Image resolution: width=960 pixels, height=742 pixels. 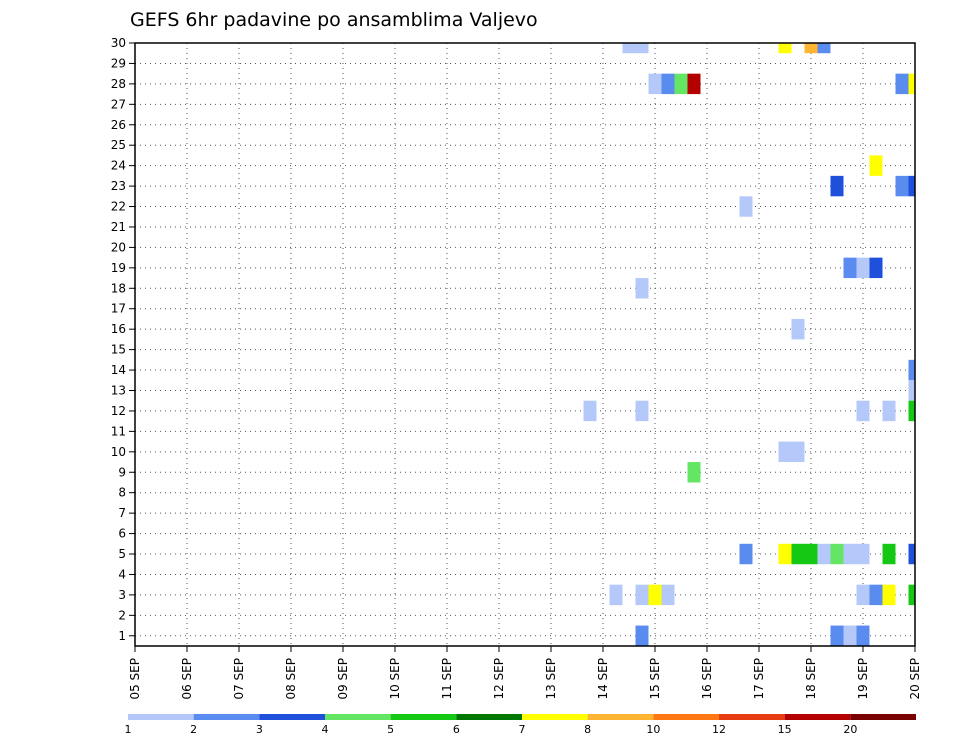 I want to click on x-tick-label: 16 SEP, so click(x=707, y=679).